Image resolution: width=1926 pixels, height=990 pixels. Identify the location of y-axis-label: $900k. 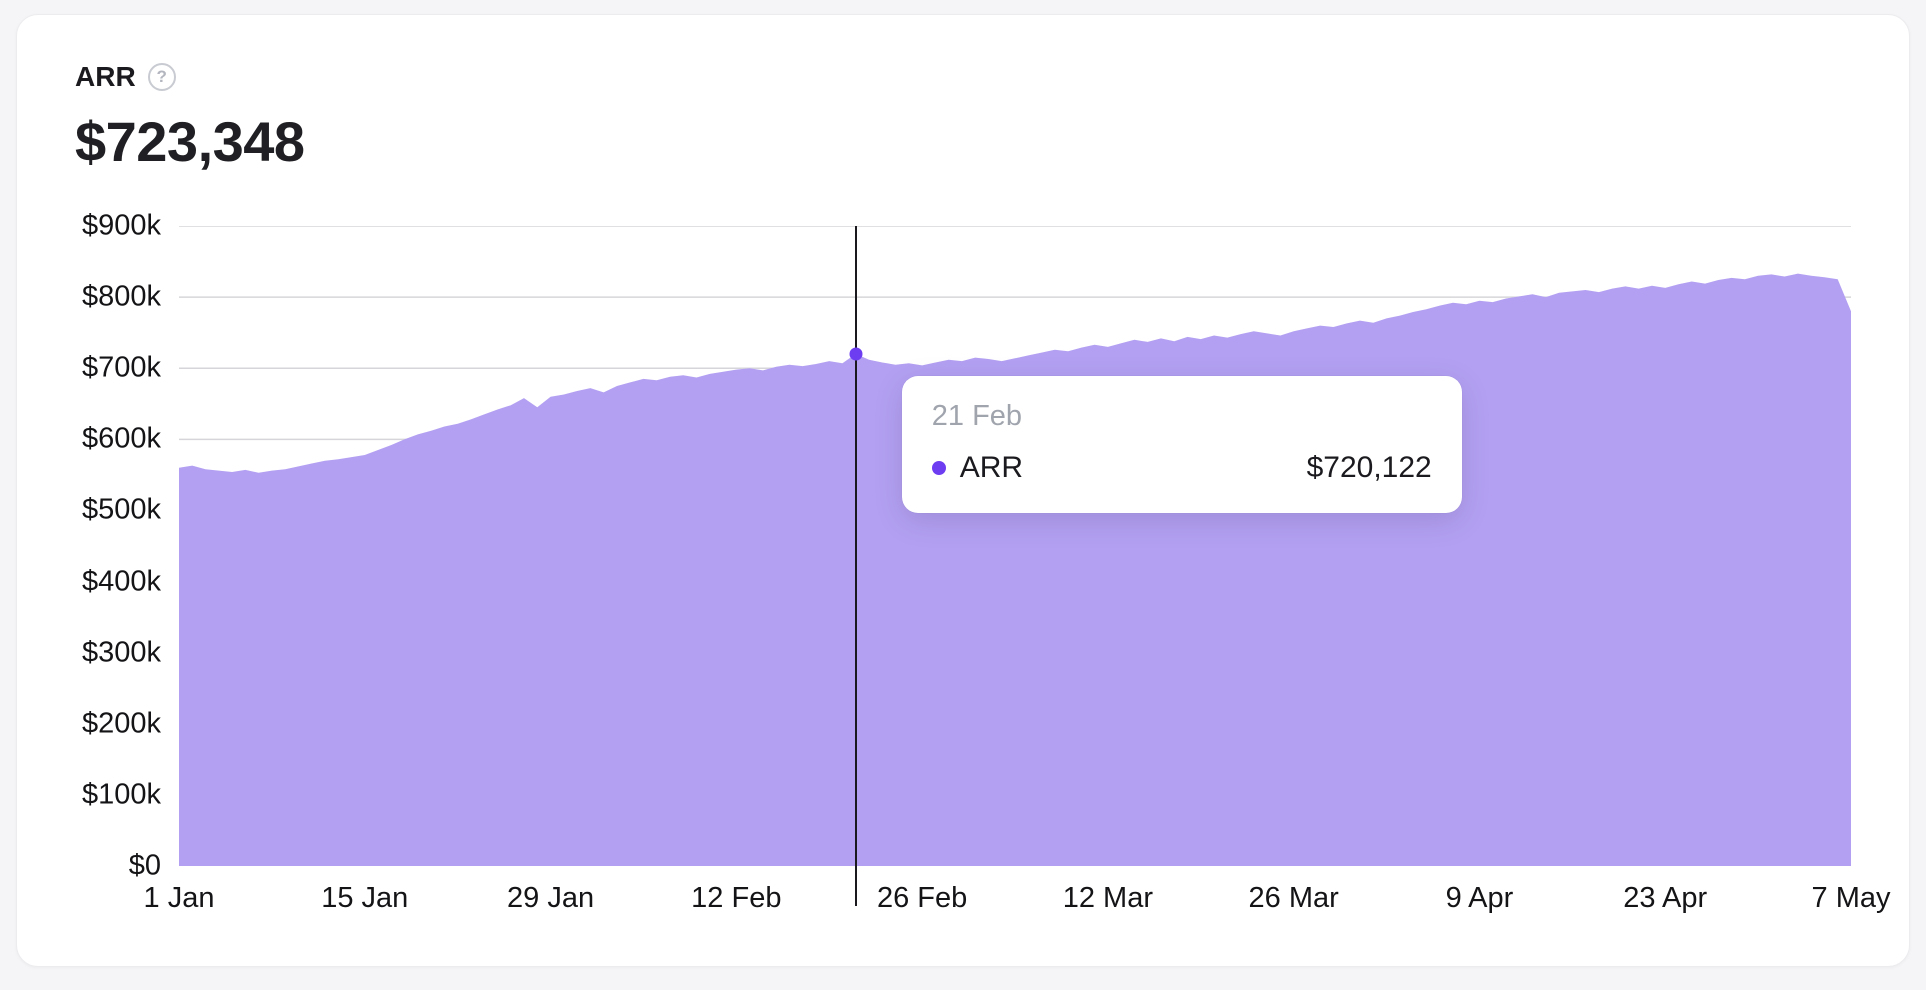
(121, 225).